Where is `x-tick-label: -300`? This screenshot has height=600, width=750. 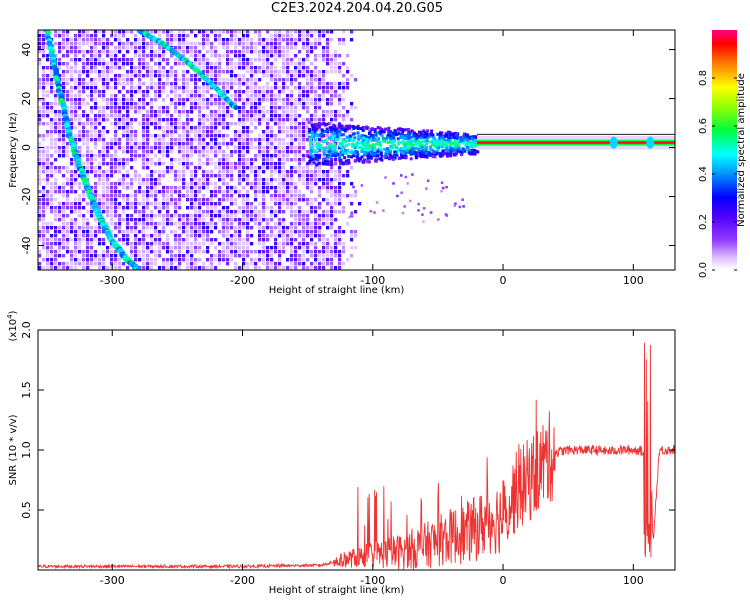 x-tick-label: -300 is located at coordinates (112, 580).